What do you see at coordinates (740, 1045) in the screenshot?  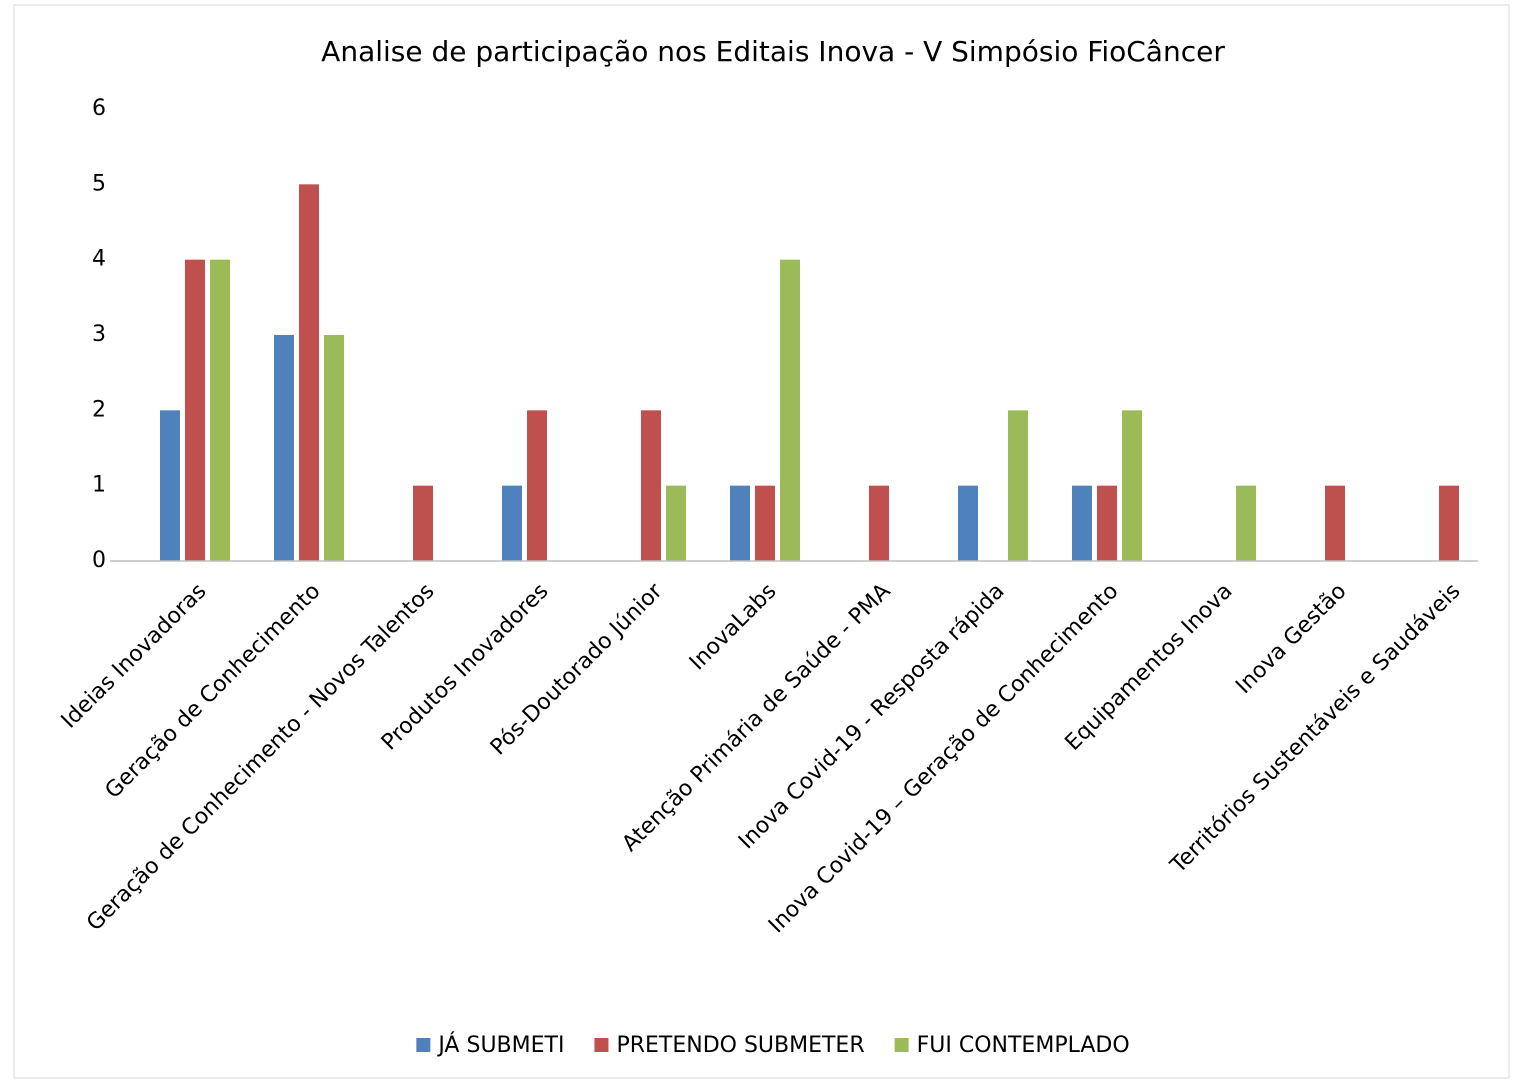 I see `legend-label: PRETENDO SUBMETER` at bounding box center [740, 1045].